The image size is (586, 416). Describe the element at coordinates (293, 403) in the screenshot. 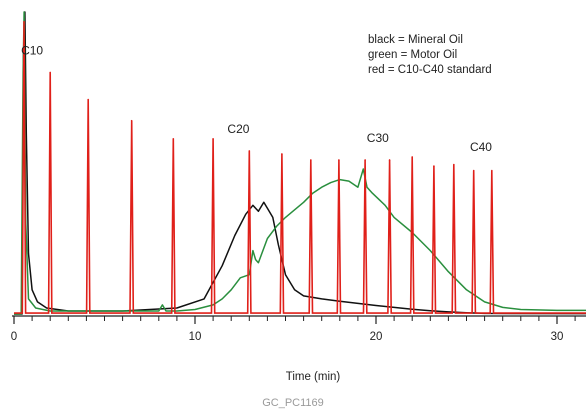

I see `figure-source-code: GC_PC1169` at that location.